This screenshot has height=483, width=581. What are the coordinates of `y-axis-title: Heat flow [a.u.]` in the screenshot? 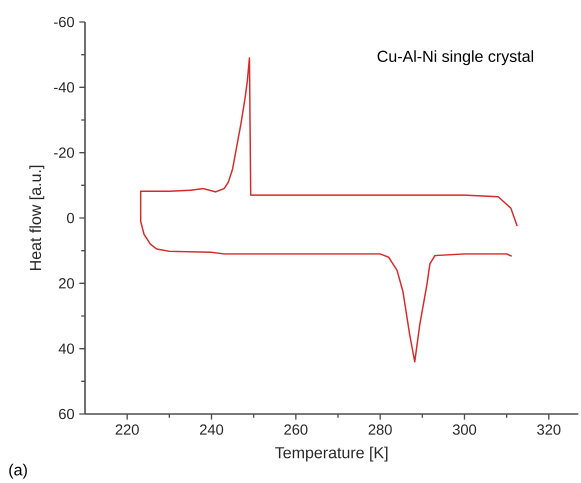 It's located at (36, 218).